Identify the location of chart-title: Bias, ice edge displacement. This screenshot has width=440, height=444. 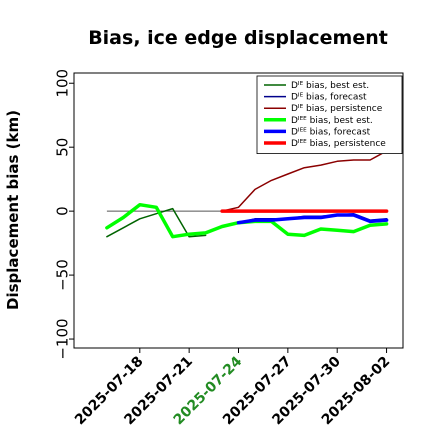
(238, 38).